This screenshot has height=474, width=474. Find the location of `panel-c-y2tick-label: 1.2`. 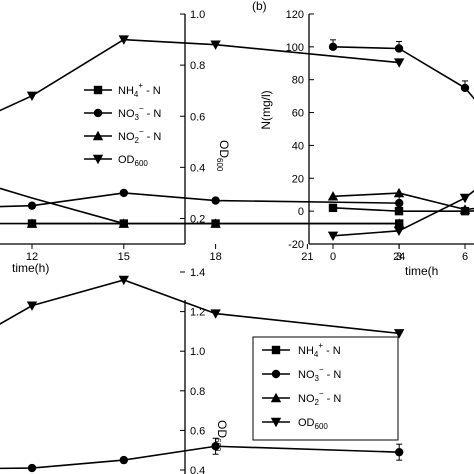

panel-c-y2tick-label: 1.2 is located at coordinates (197, 313).